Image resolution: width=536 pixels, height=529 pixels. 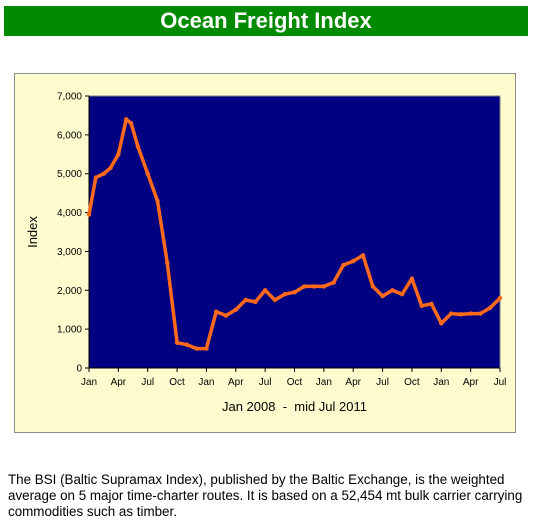 What do you see at coordinates (79, 369) in the screenshot?
I see `y-tick-label: 0` at bounding box center [79, 369].